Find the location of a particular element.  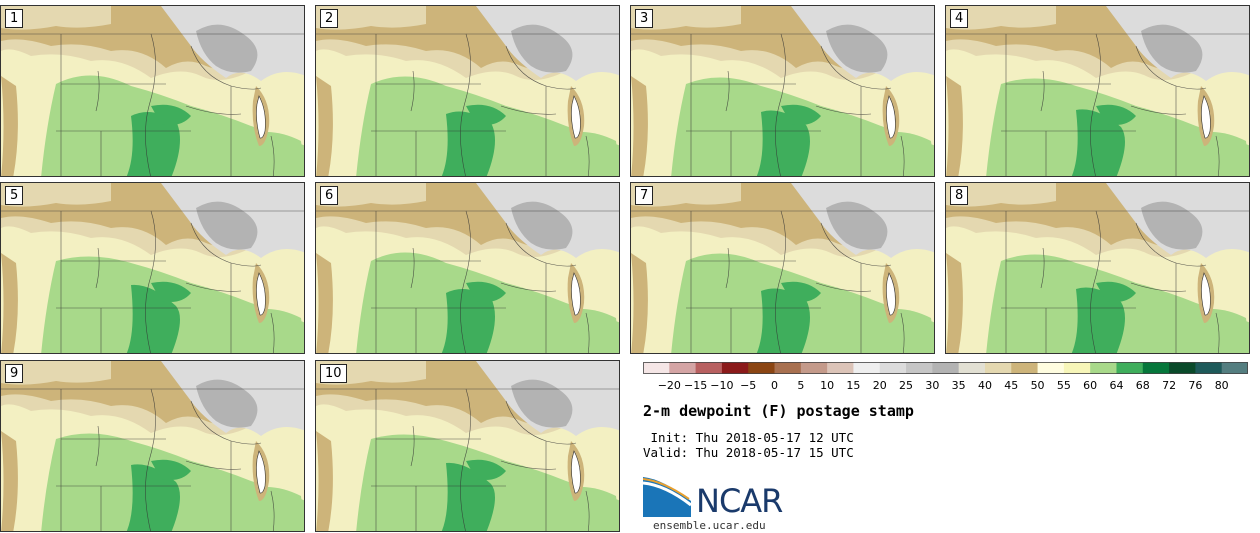

colorbar-tick-label: 40 is located at coordinates (984, 385).